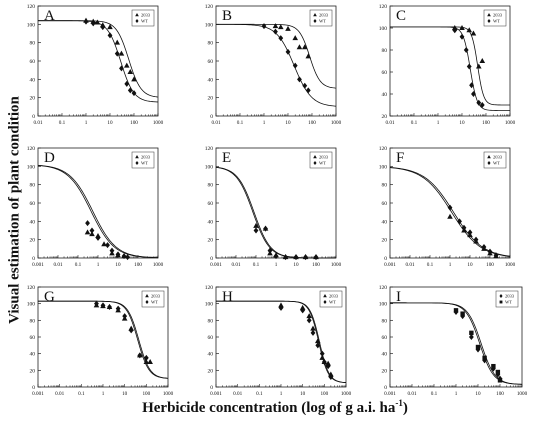 The height and width of the screenshot is (426, 550). Describe the element at coordinates (49, 16) in the screenshot. I see `panel-letter: A` at that location.